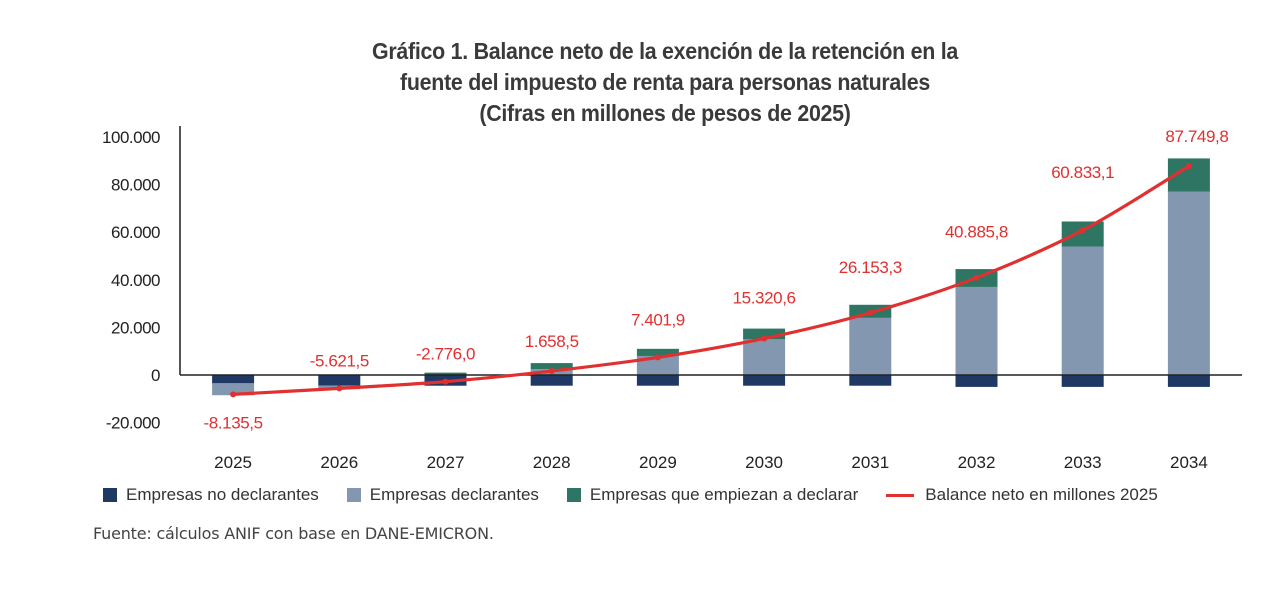 This screenshot has width=1280, height=598. I want to click on x-tick-label: 2026, so click(339, 462).